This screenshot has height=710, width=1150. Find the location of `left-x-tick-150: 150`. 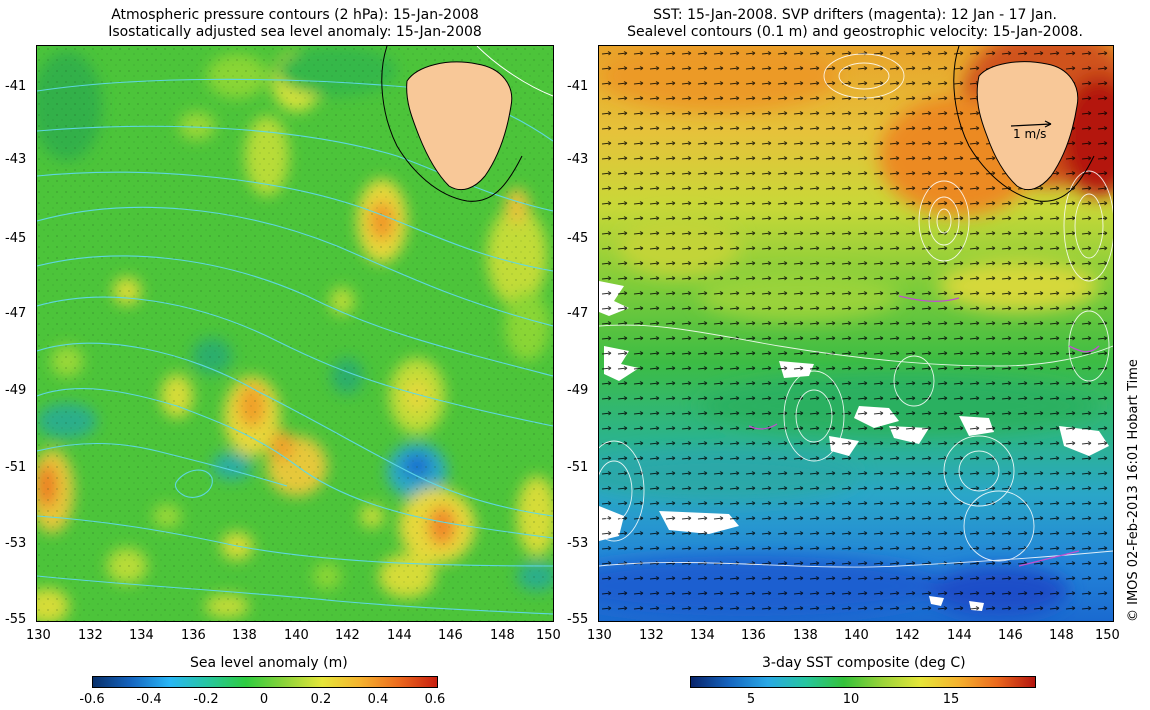

left-x-tick-150: 150 is located at coordinates (548, 635).